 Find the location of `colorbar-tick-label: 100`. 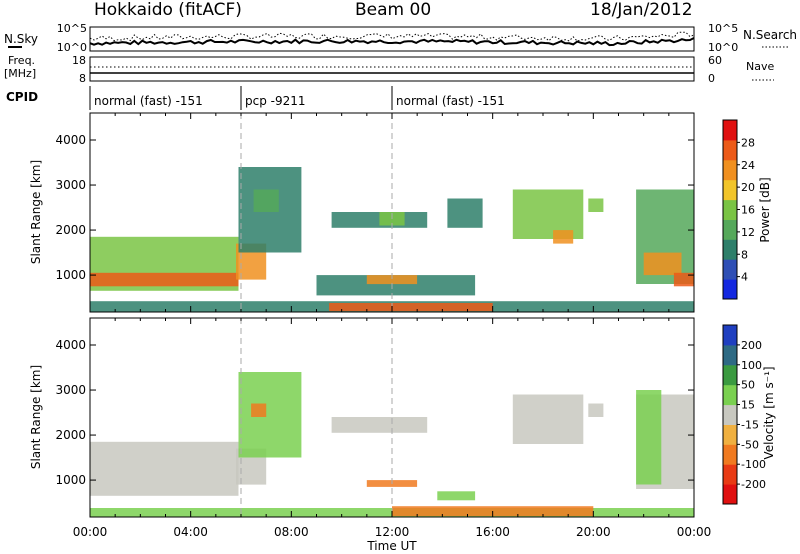

colorbar-tick-label: 100 is located at coordinates (751, 365).